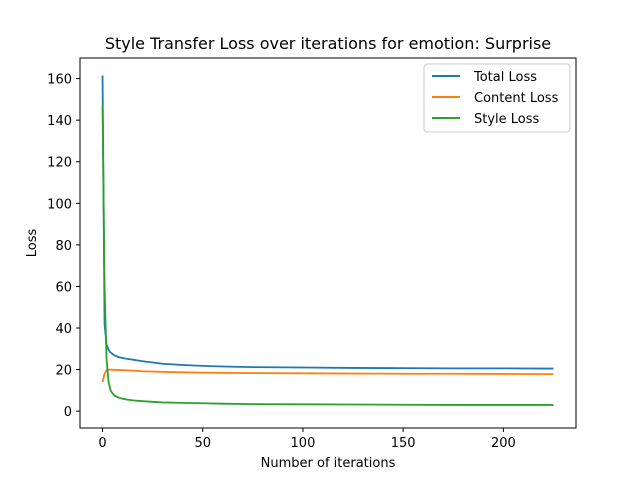 This screenshot has width=640, height=480. What do you see at coordinates (503, 443) in the screenshot?
I see `x-tick-label: 200` at bounding box center [503, 443].